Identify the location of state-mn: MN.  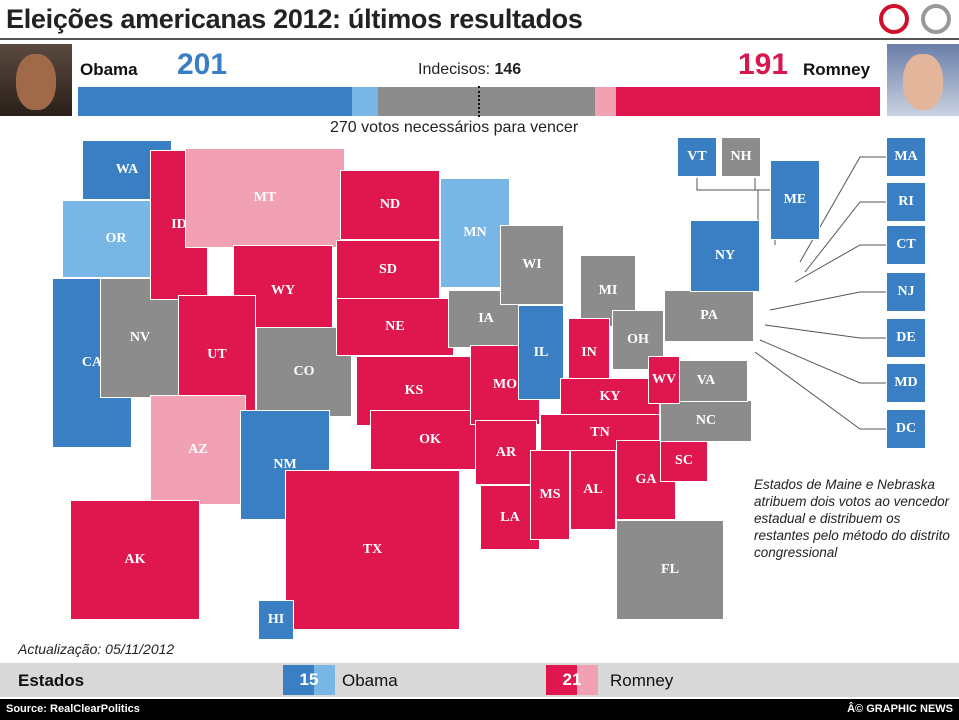
(475, 233).